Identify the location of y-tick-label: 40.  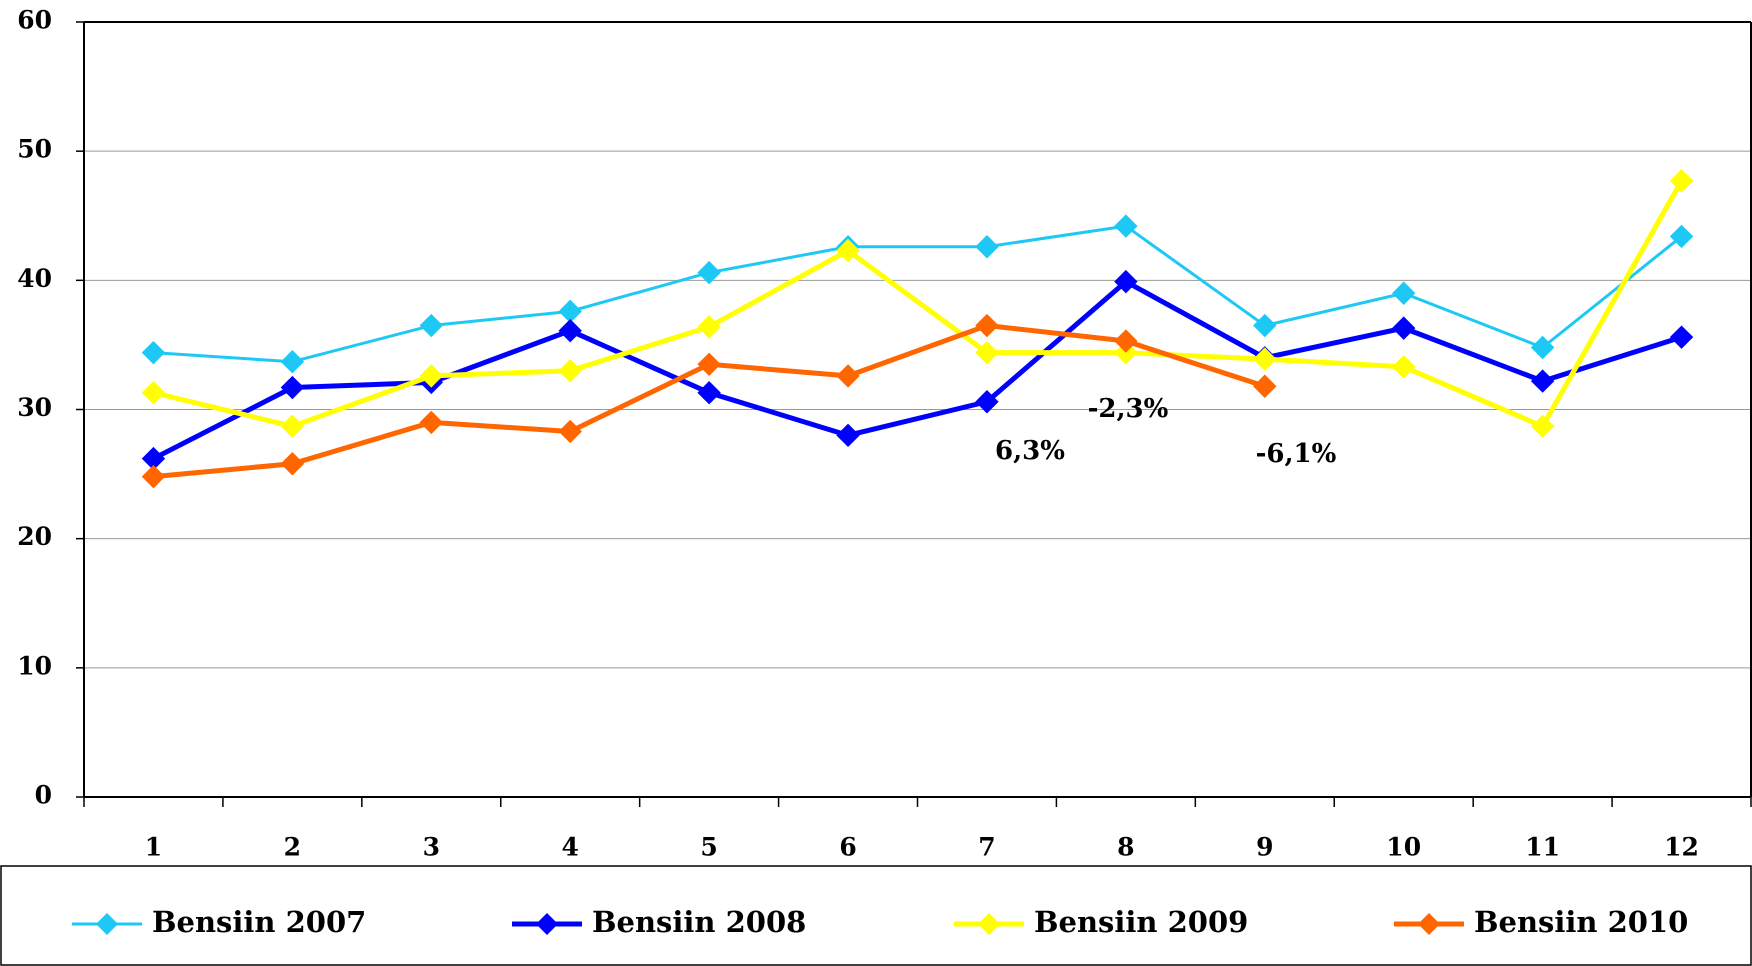
(34, 278).